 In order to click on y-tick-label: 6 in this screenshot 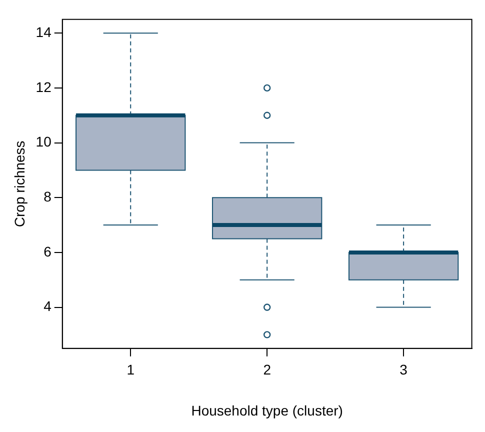, I will do `click(48, 251)`.